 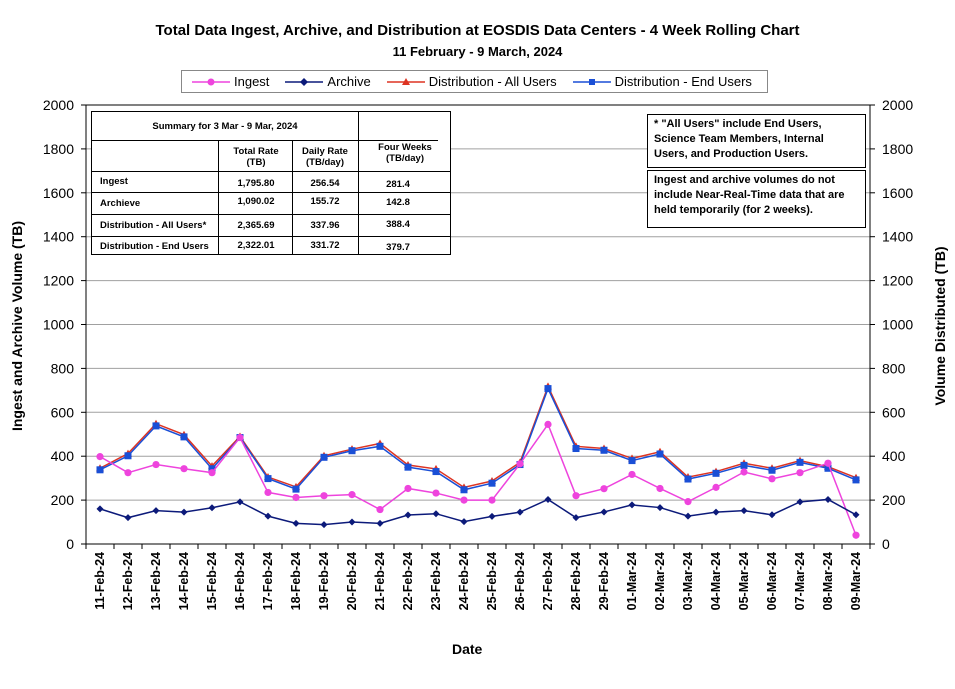 What do you see at coordinates (897, 237) in the screenshot?
I see `y2-tick-label: 1400` at bounding box center [897, 237].